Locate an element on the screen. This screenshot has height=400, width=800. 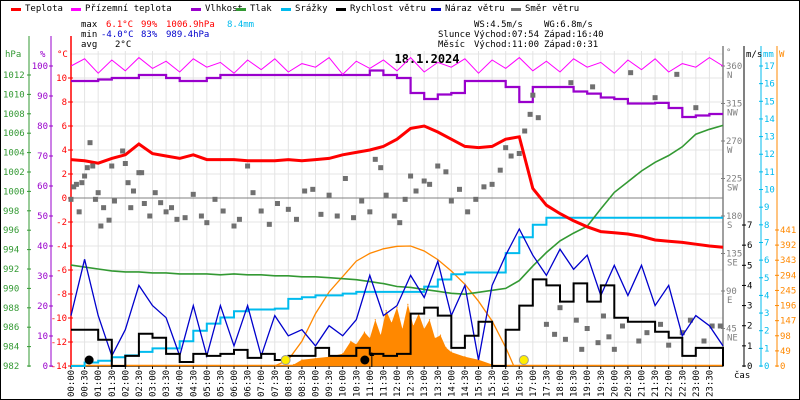
legend-wind-gust: Náraz větru is located at coordinates (468, 9).